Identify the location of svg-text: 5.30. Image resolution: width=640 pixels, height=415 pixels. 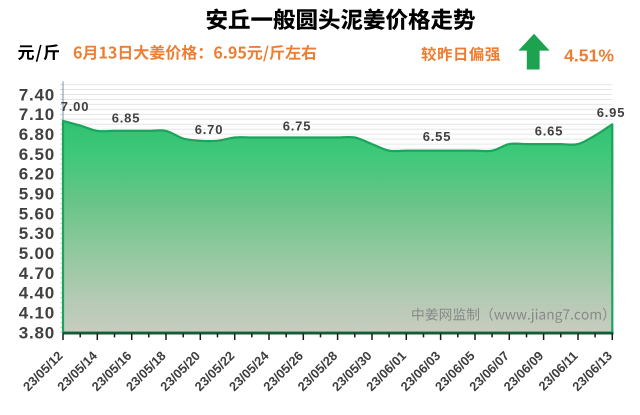
(37, 233).